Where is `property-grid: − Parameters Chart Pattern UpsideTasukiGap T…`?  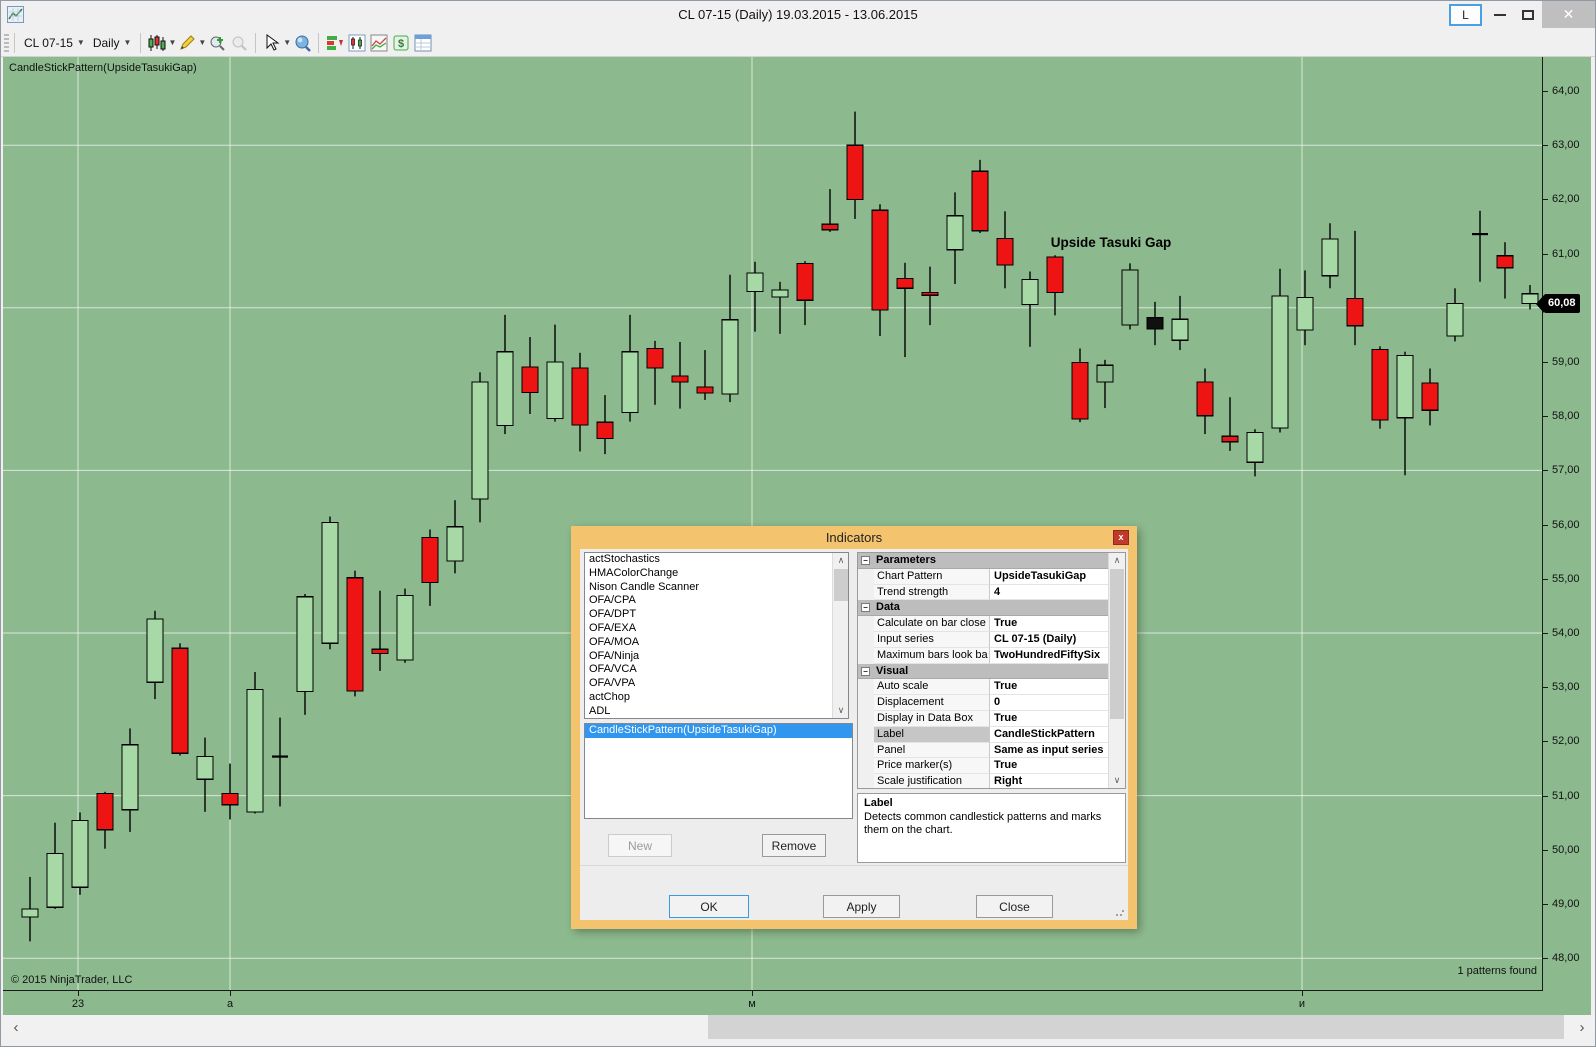
property-grid: − Parameters Chart Pattern UpsideTasukiGap T… is located at coordinates (991, 670).